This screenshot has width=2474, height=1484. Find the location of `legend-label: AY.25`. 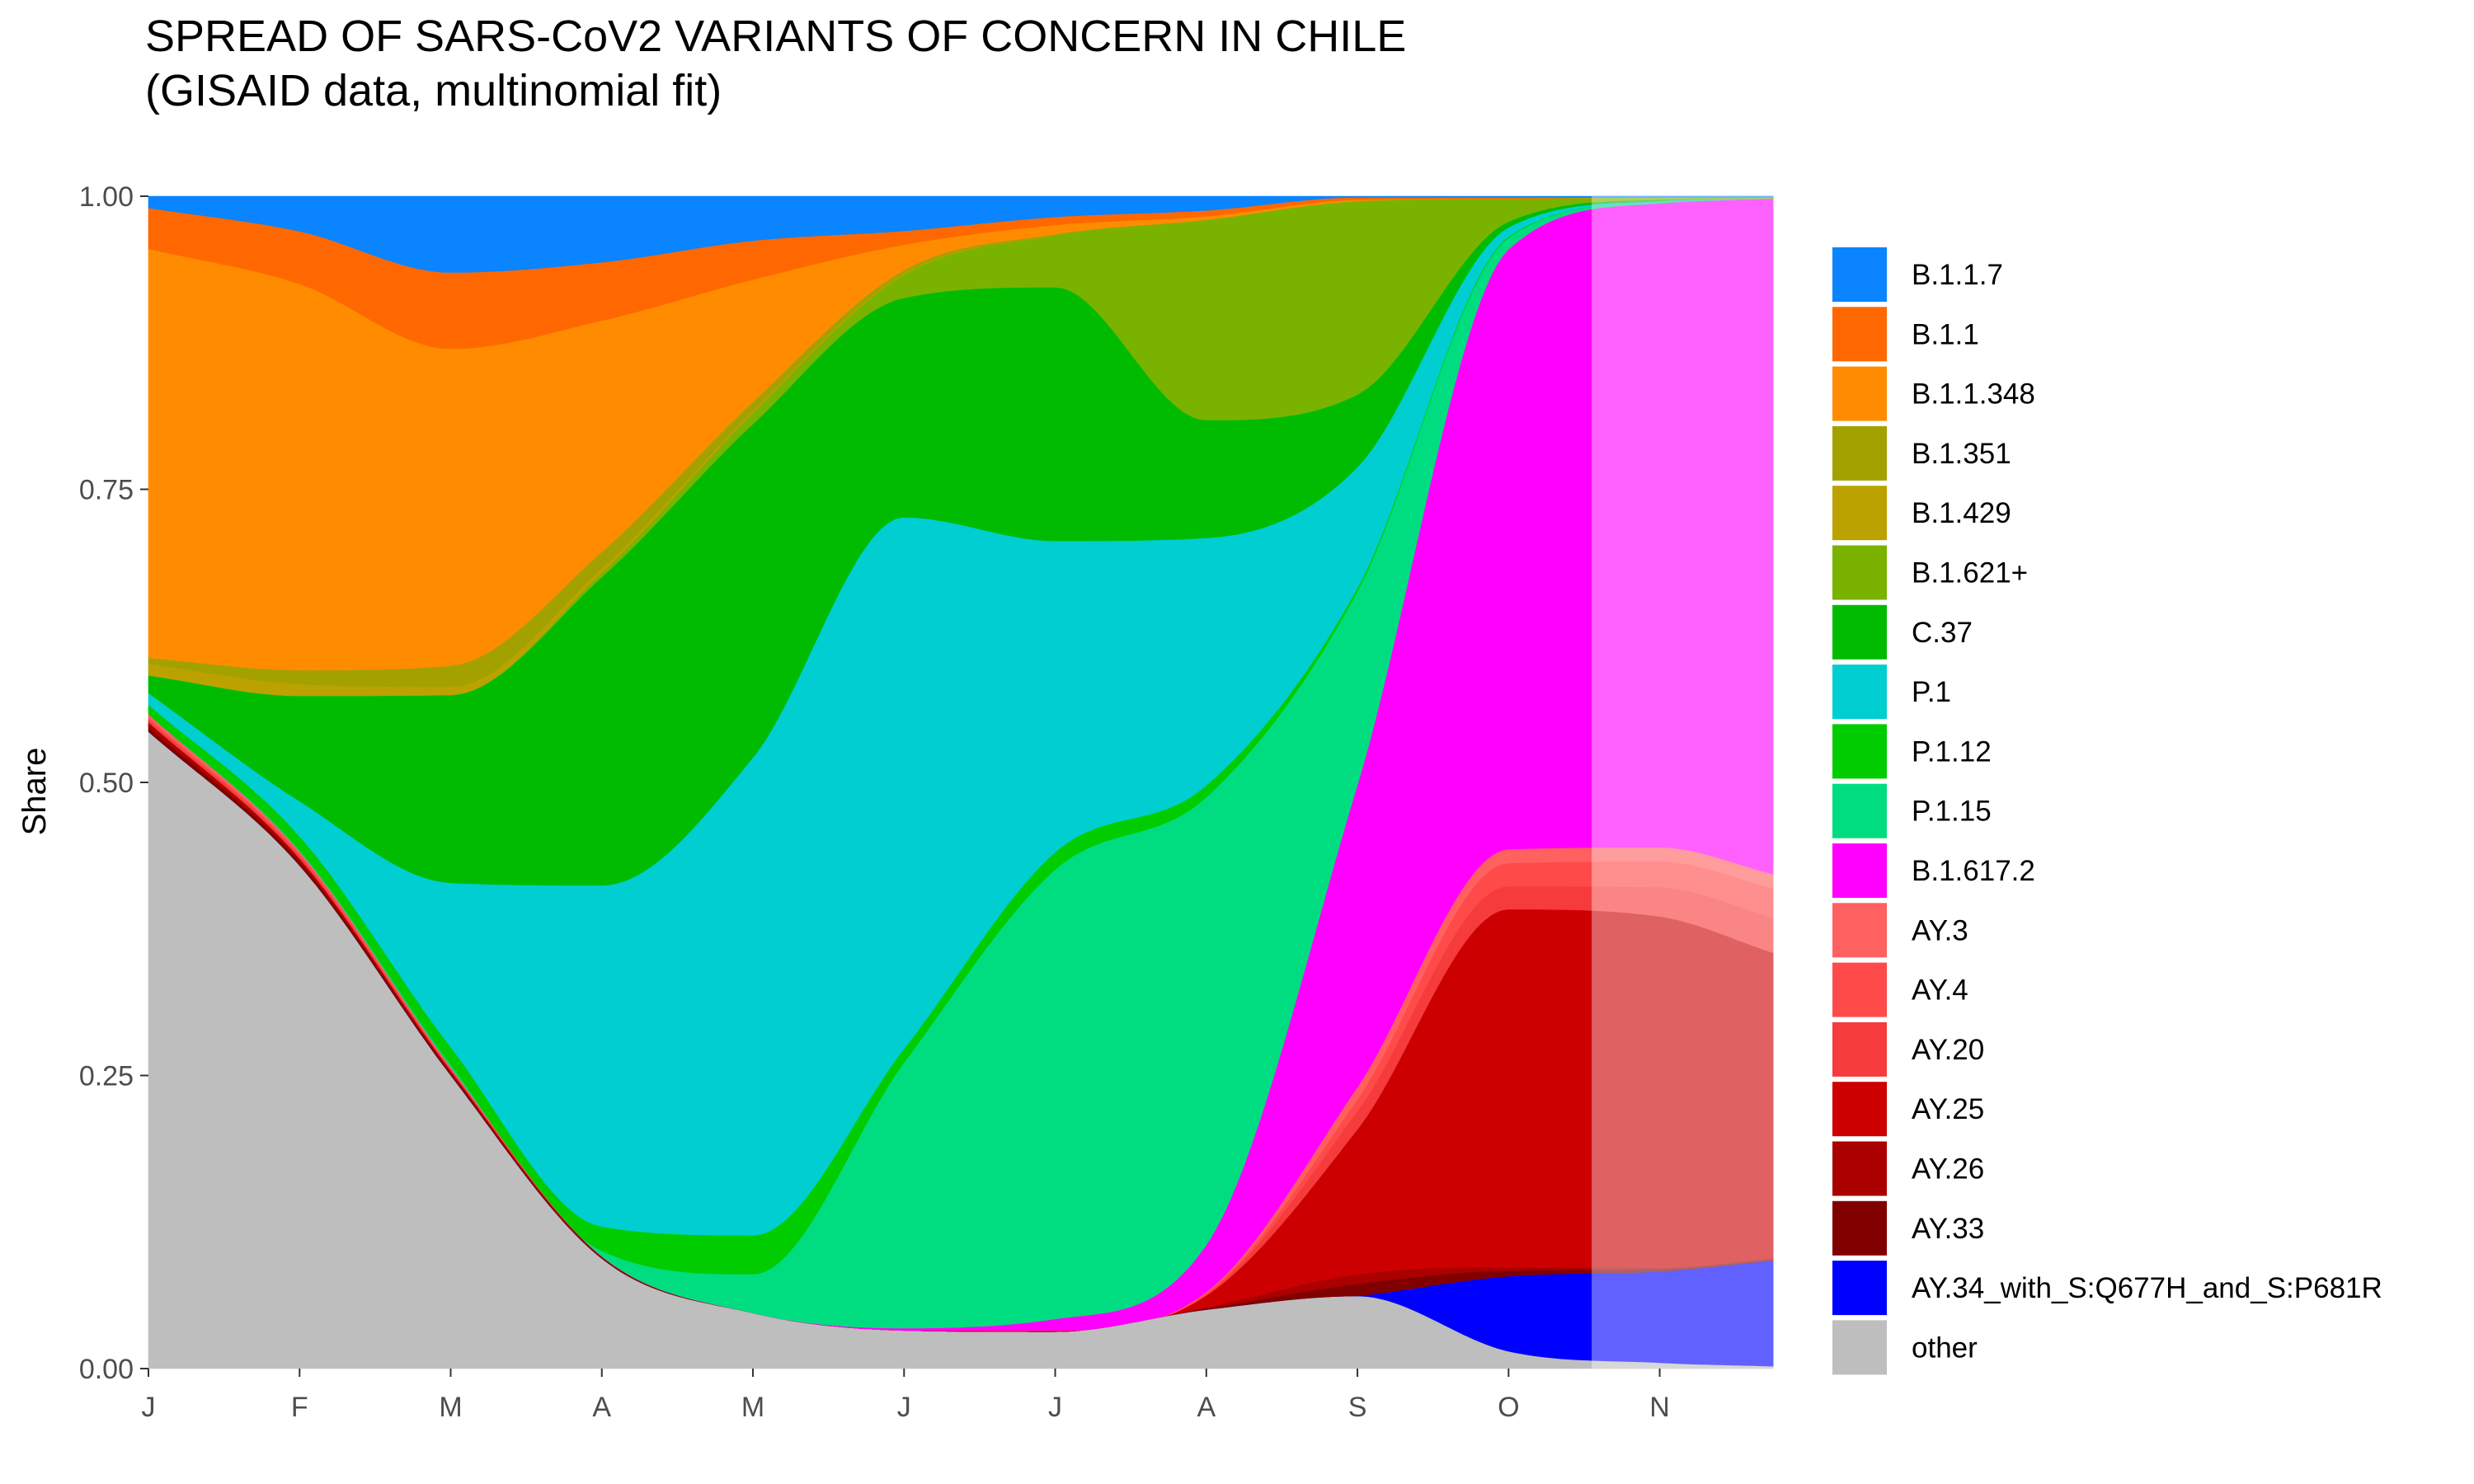

legend-label: AY.25 is located at coordinates (1948, 1109).